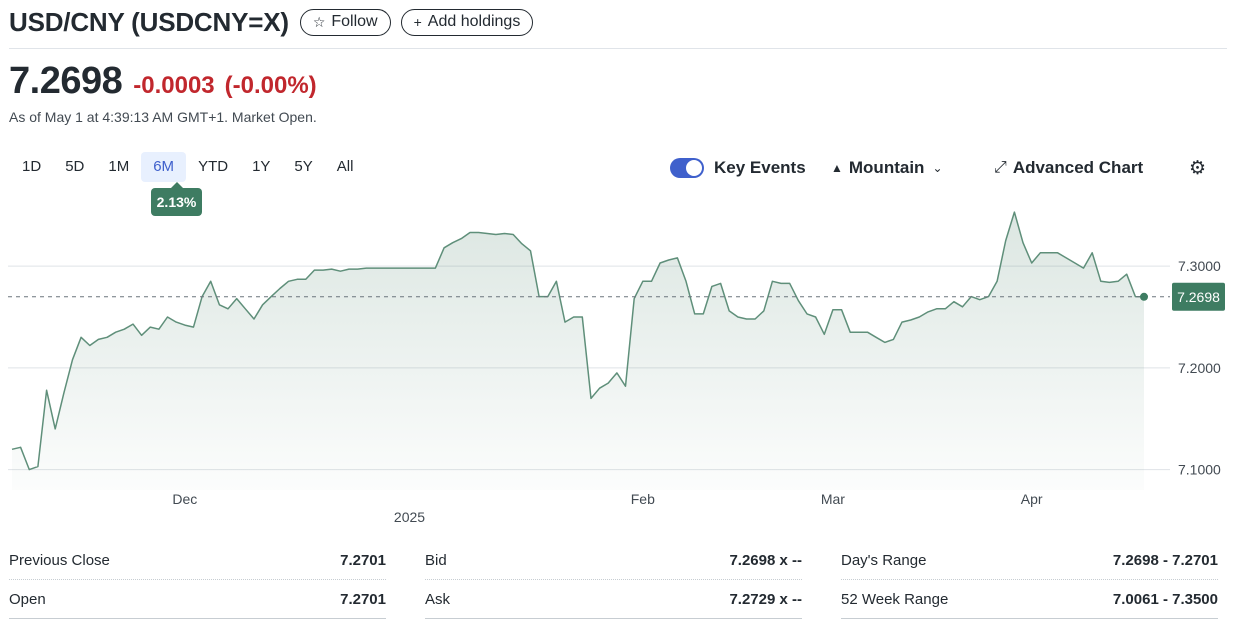  I want to click on last-price: 7.2698, so click(66, 81).